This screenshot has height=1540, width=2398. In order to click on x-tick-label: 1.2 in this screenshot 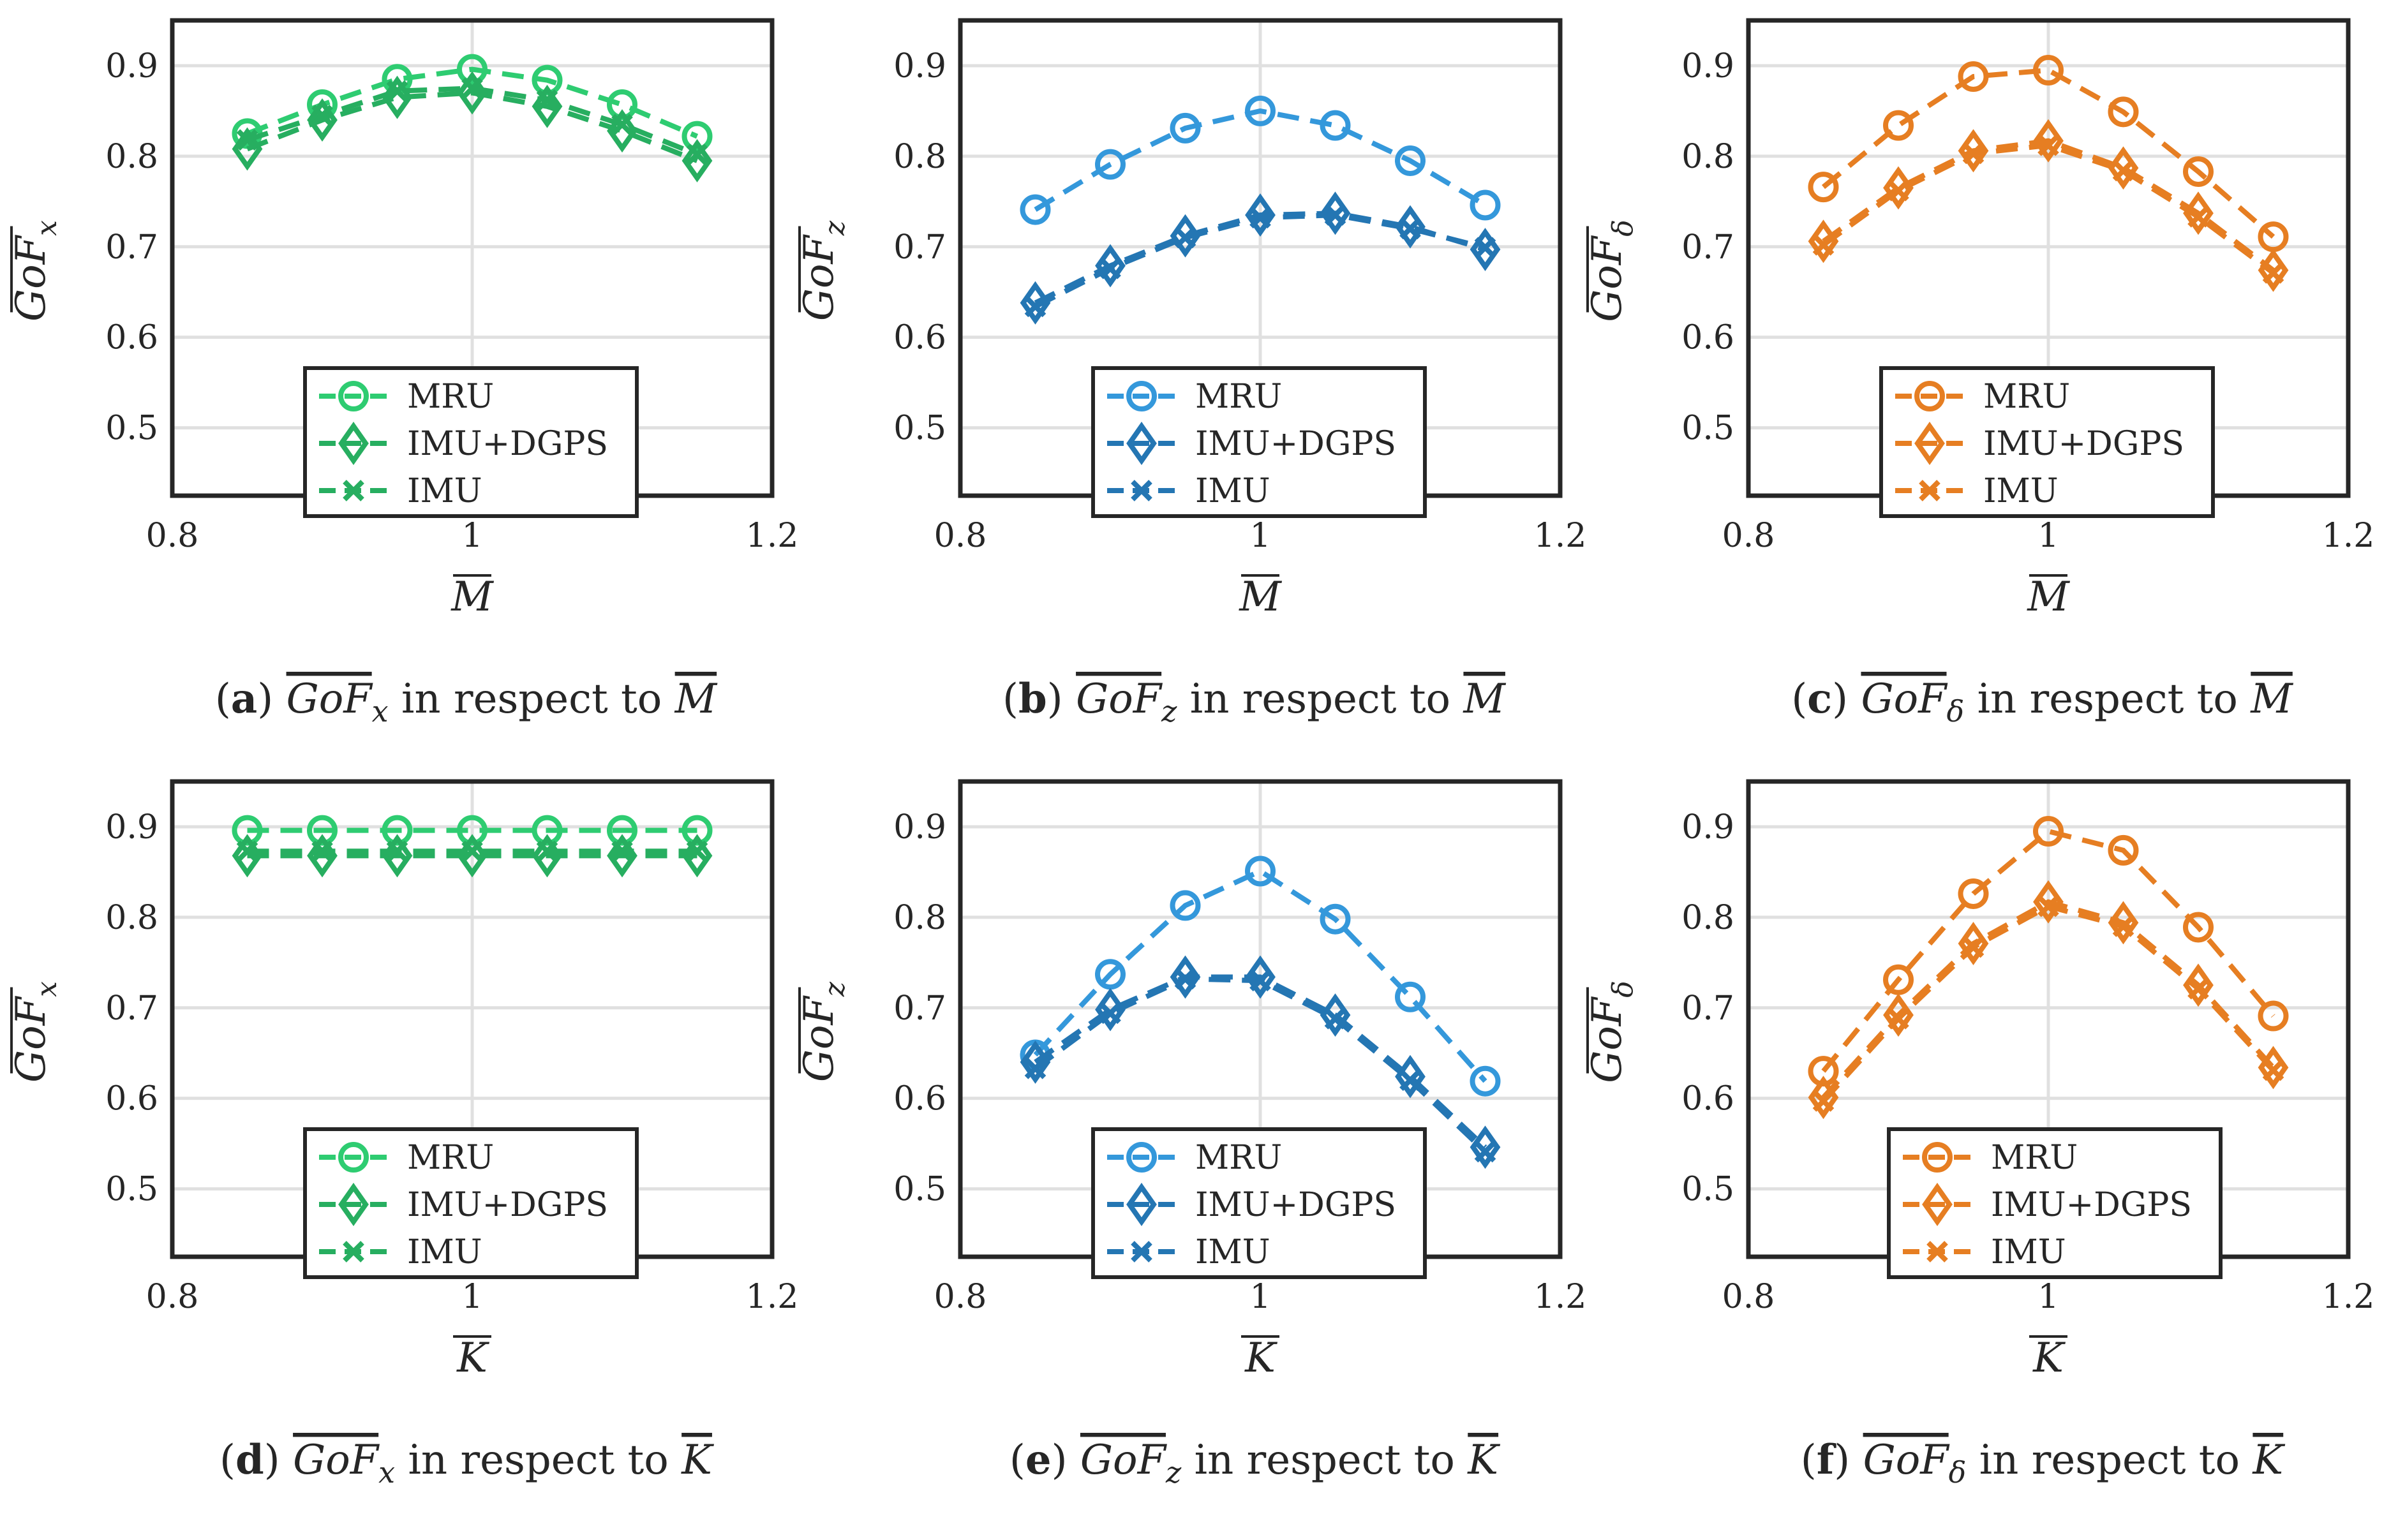, I will do `click(772, 536)`.